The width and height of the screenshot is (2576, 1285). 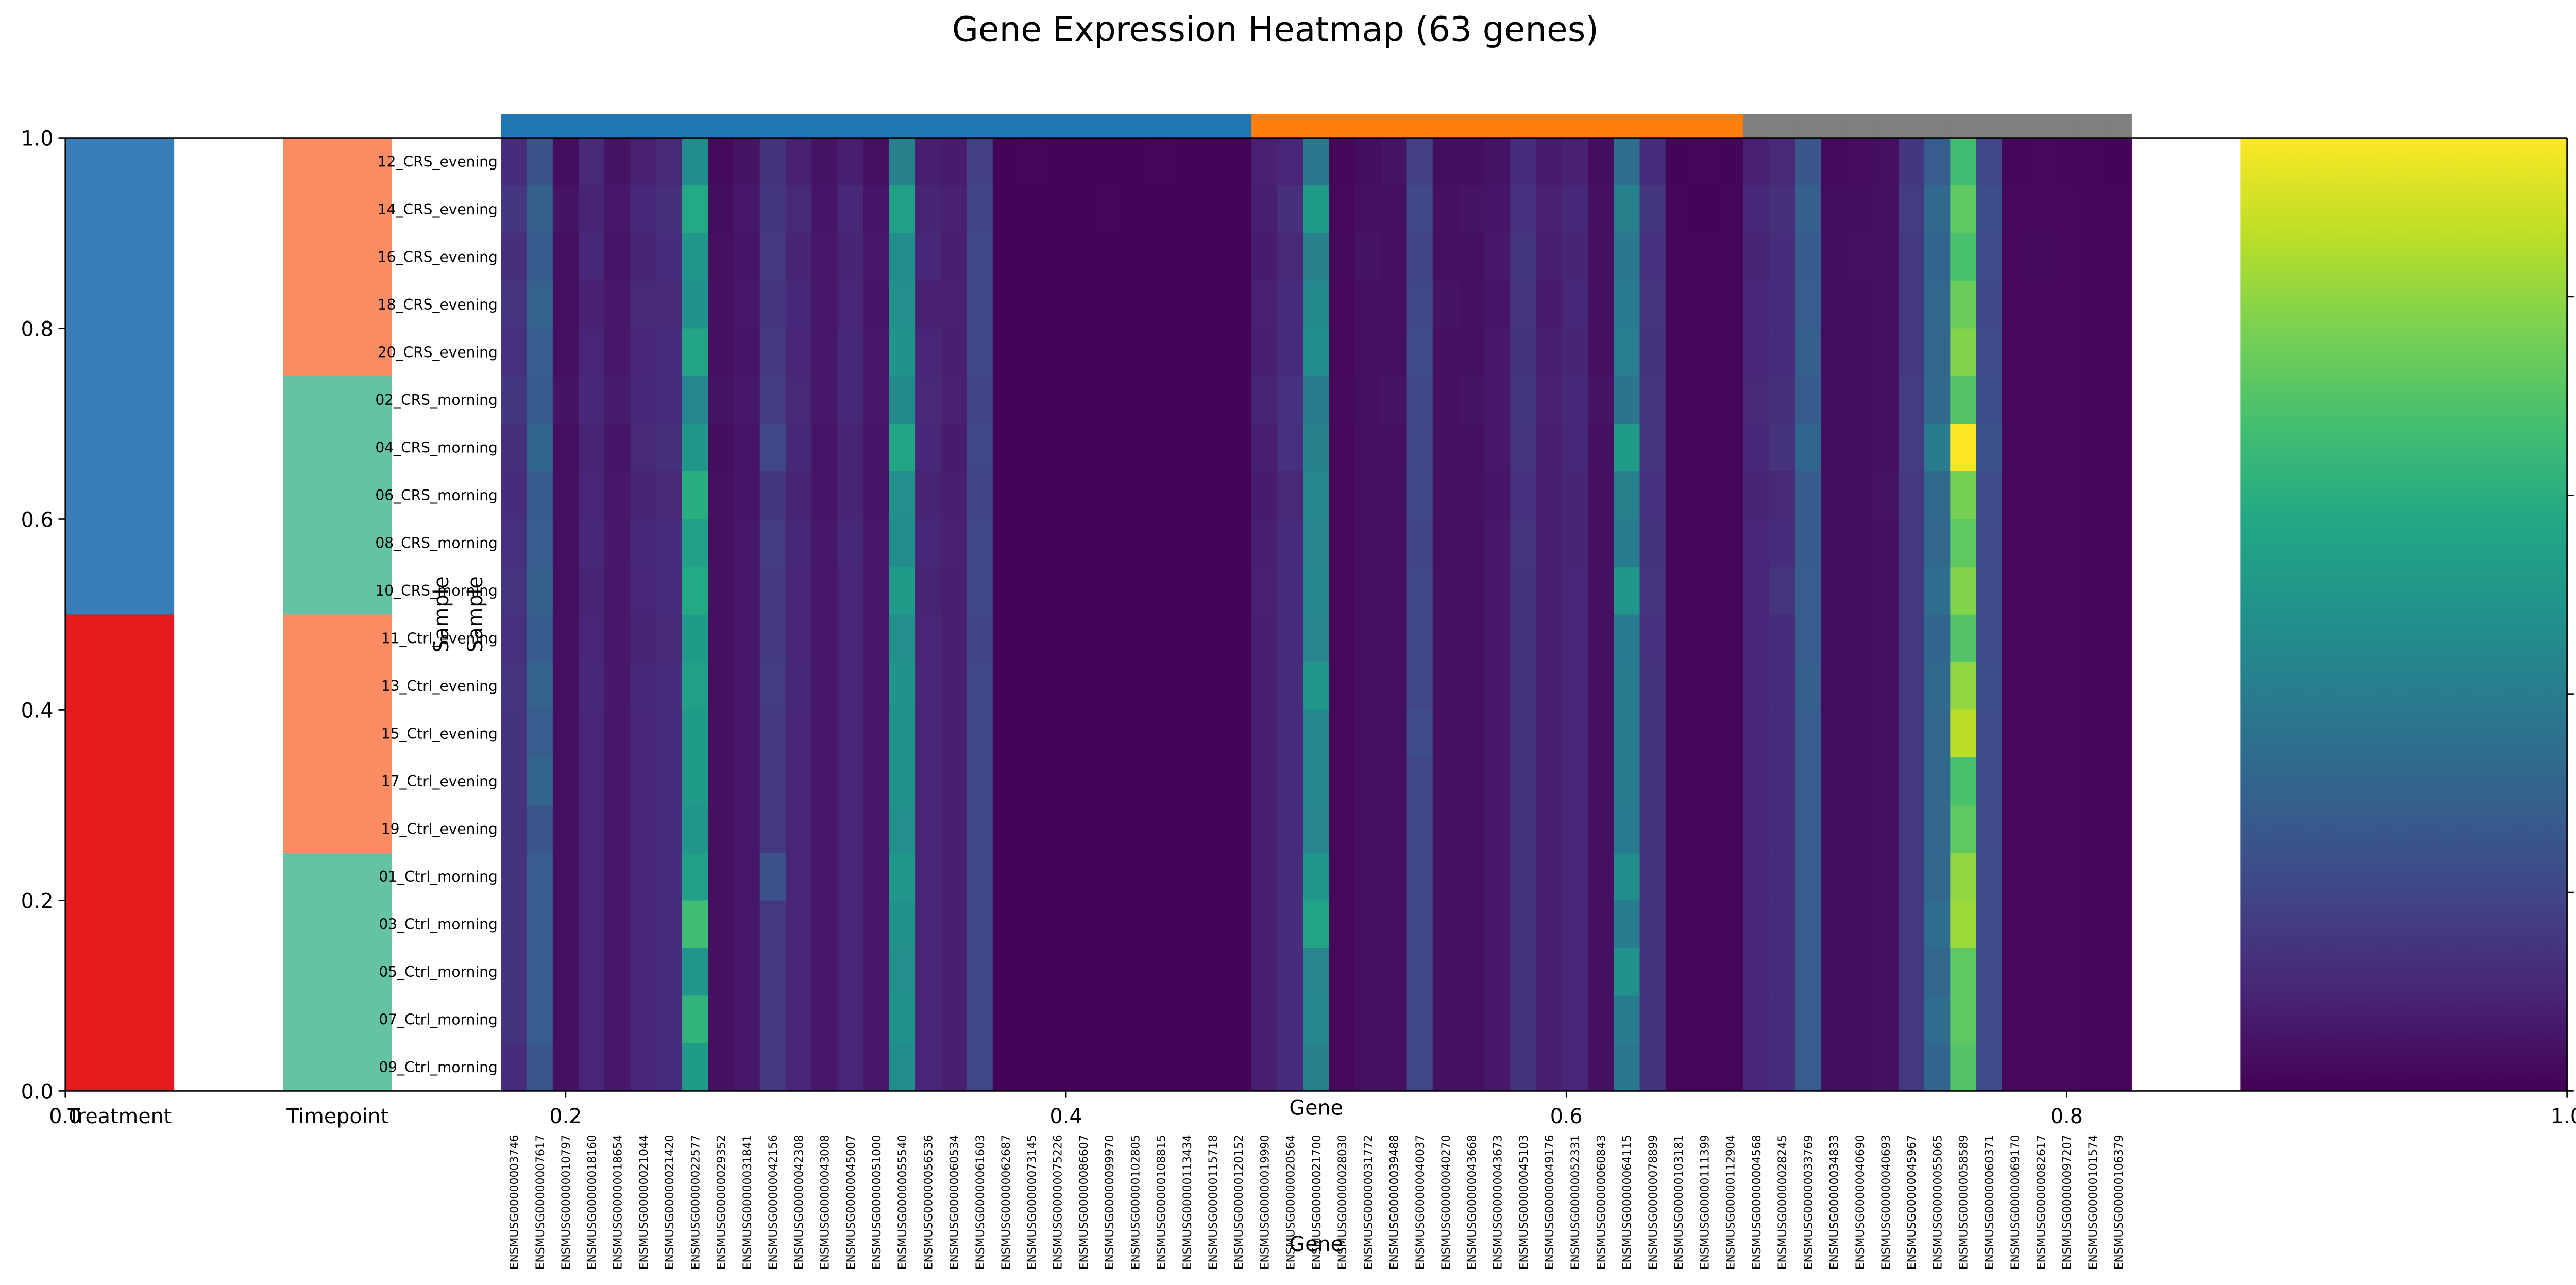 I want to click on gene-label: ENSMUSG00000082617, so click(x=2041, y=1202).